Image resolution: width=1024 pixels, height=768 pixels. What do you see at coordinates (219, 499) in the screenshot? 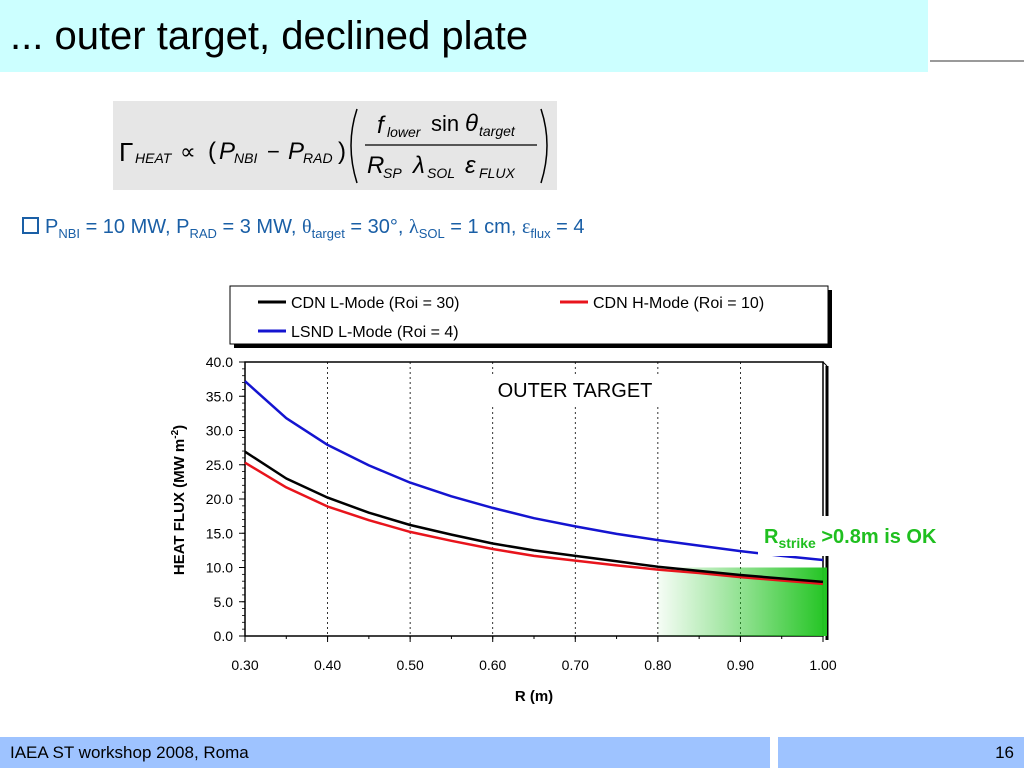
I see `y-tick-label: 20.0` at bounding box center [219, 499].